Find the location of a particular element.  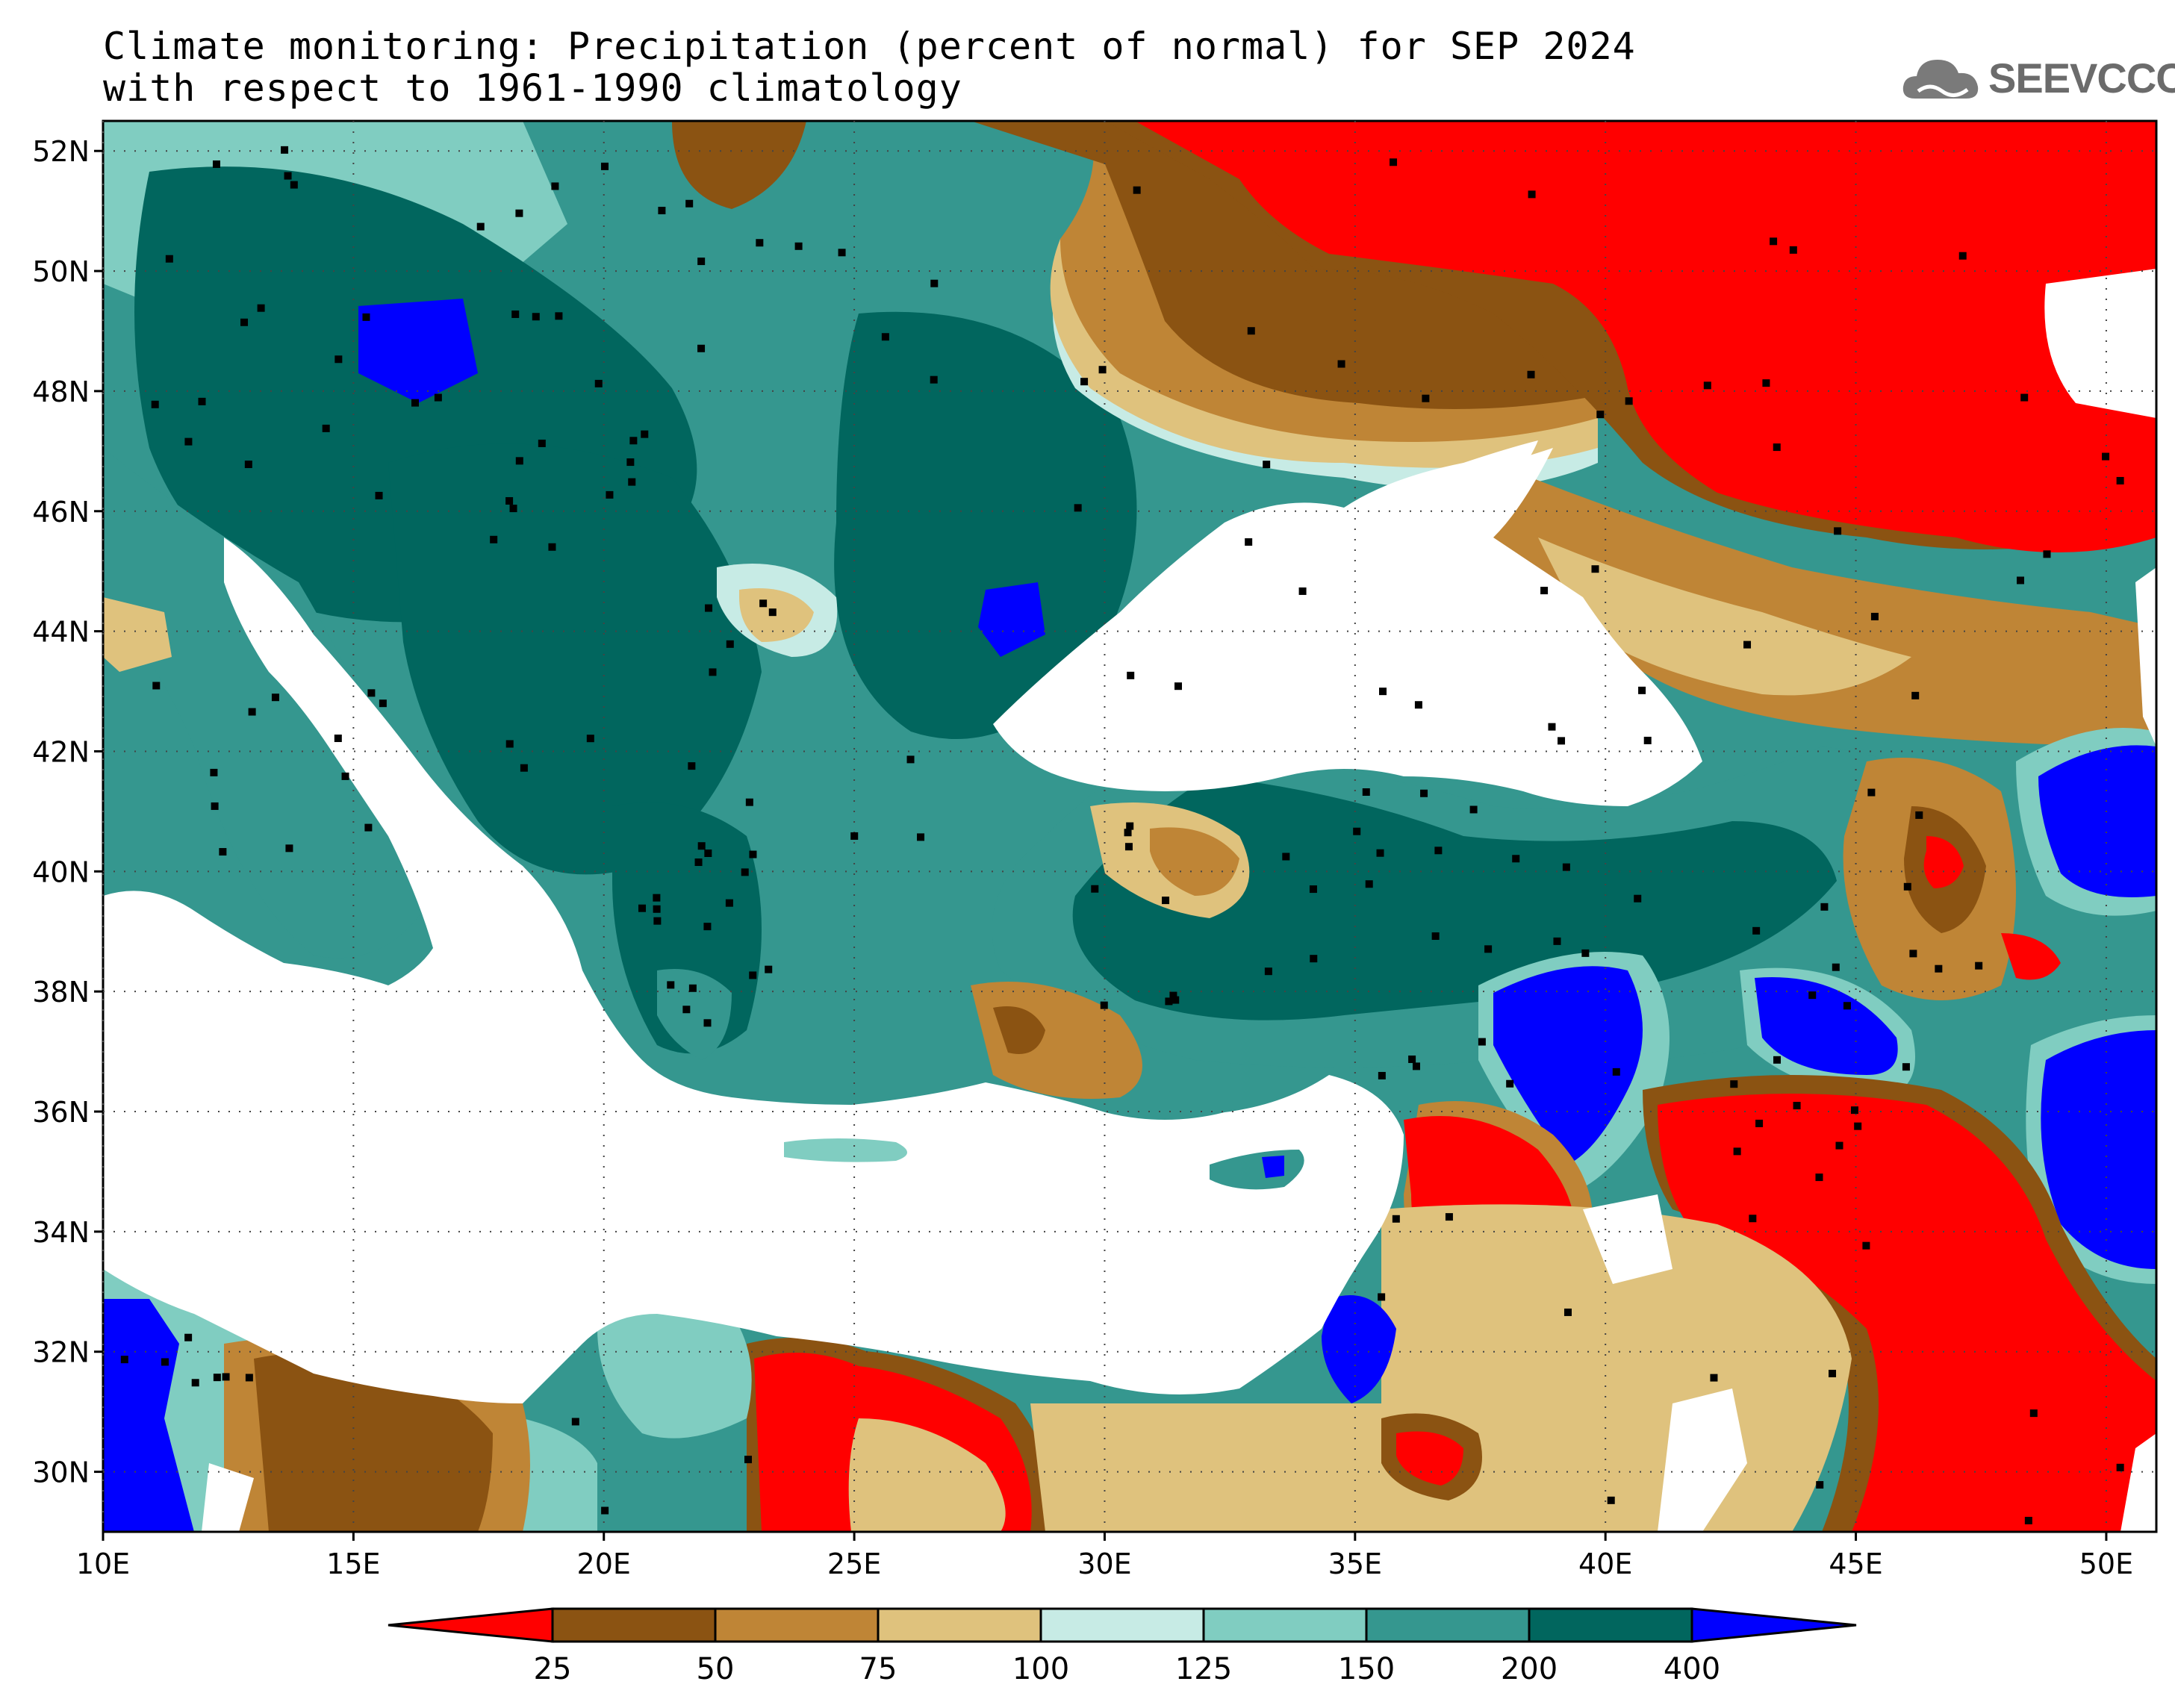

lat-tick-label: 44N is located at coordinates (61, 632).